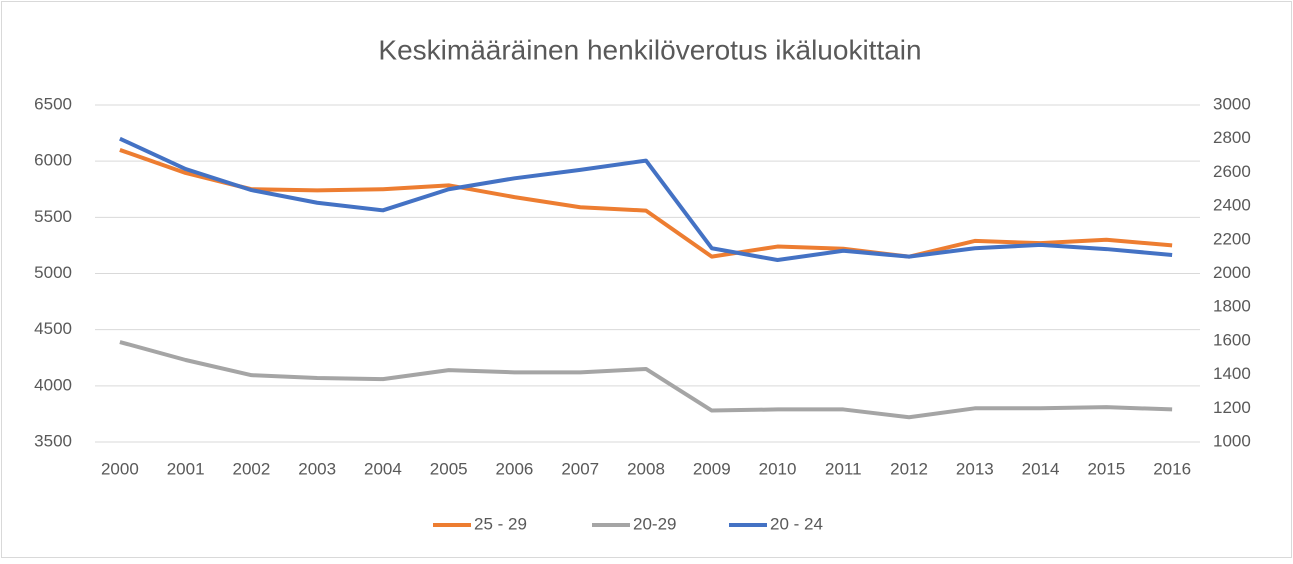 The height and width of the screenshot is (564, 1293). What do you see at coordinates (1232, 339) in the screenshot?
I see `y2-tick-label: 1600` at bounding box center [1232, 339].